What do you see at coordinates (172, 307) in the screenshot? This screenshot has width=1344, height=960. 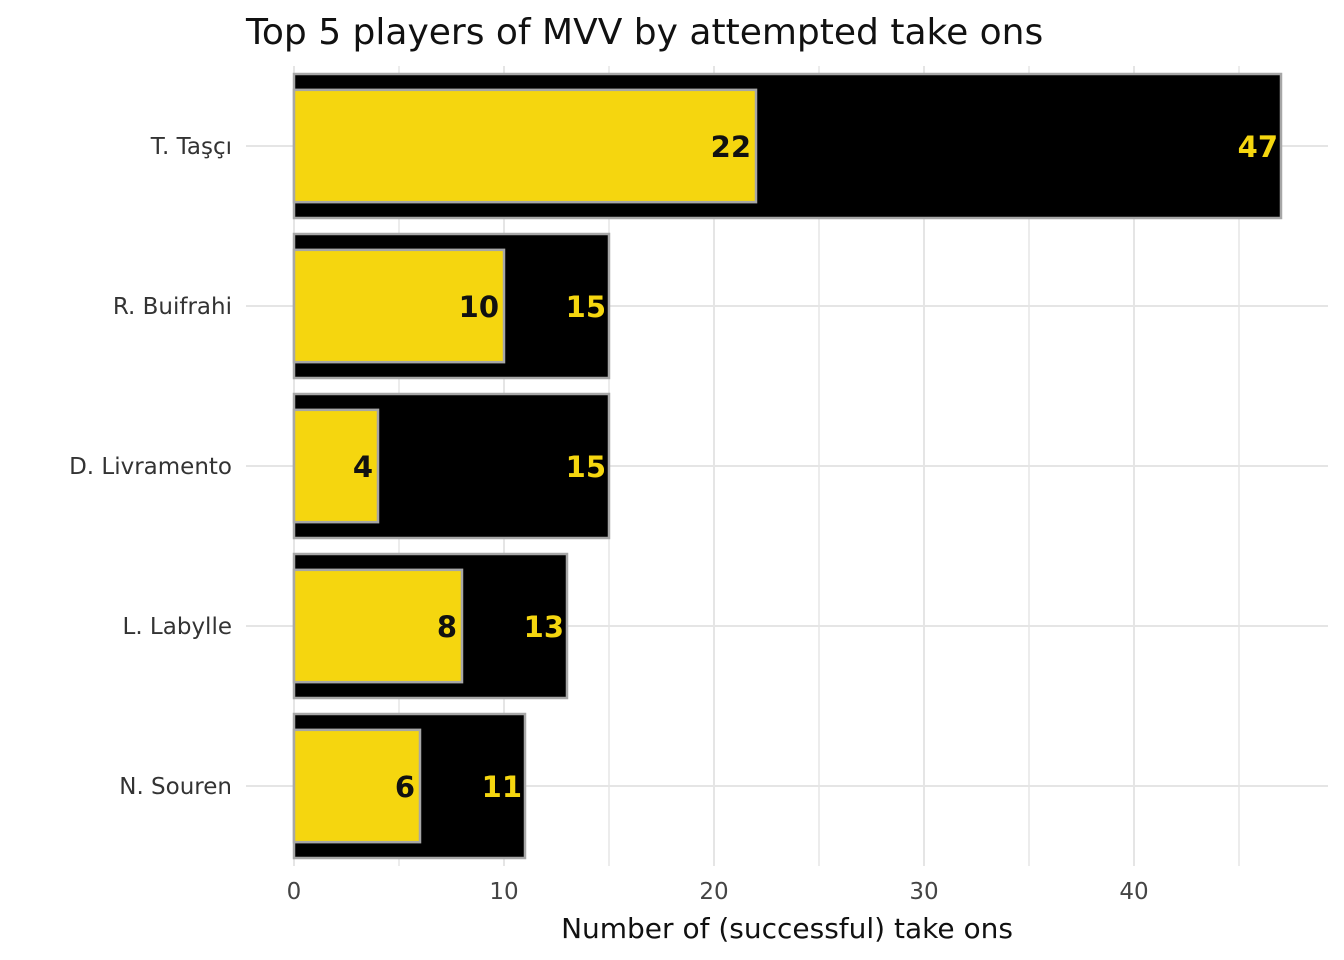 I see `y-tick-label: R. Buifrahi` at bounding box center [172, 307].